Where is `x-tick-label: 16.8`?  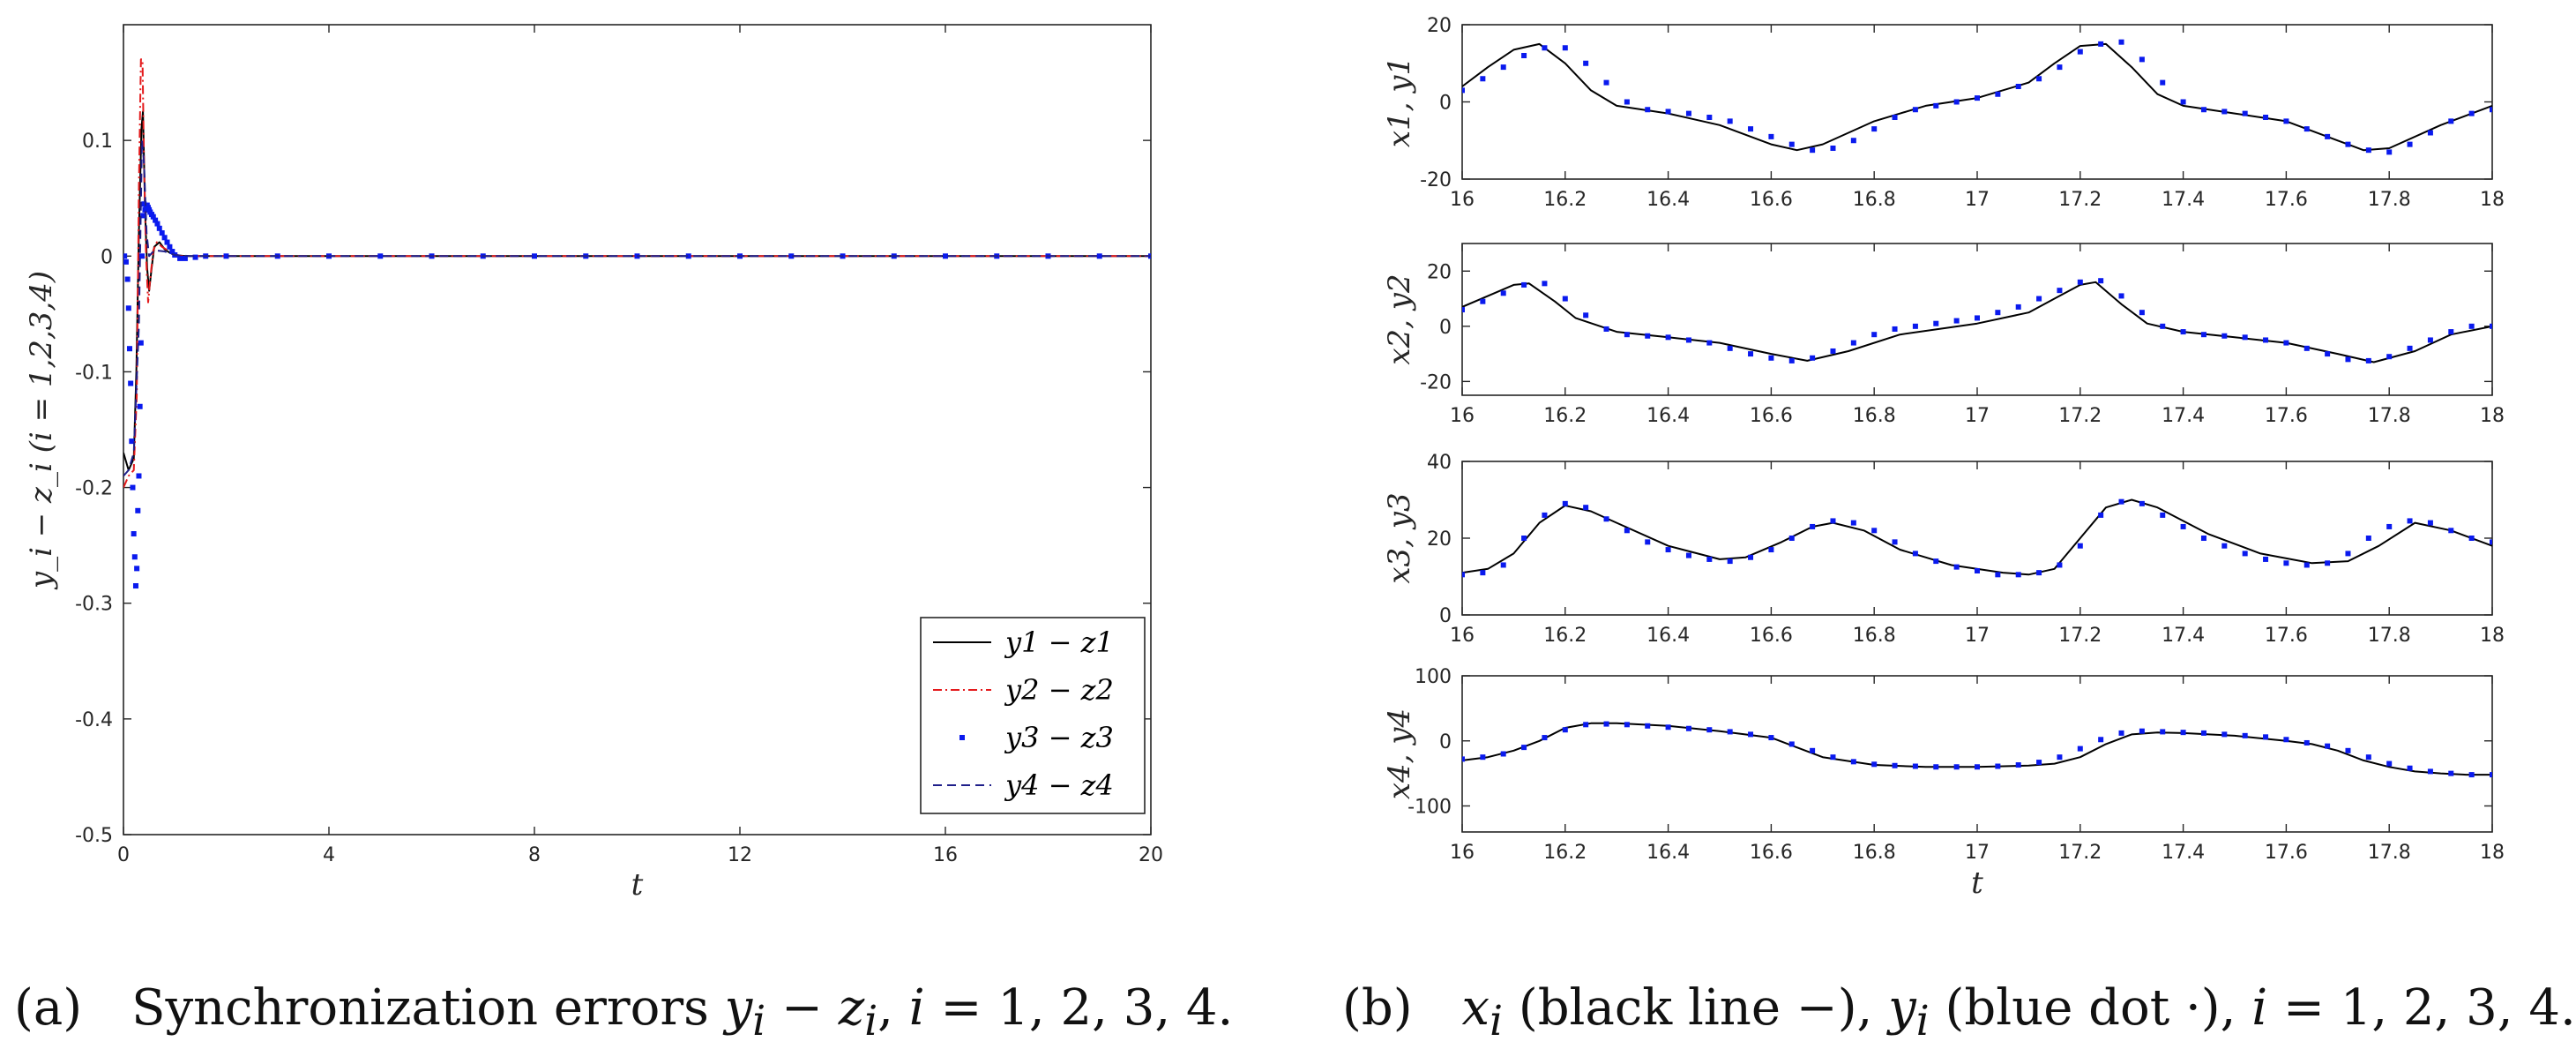 x-tick-label: 16.8 is located at coordinates (1874, 416).